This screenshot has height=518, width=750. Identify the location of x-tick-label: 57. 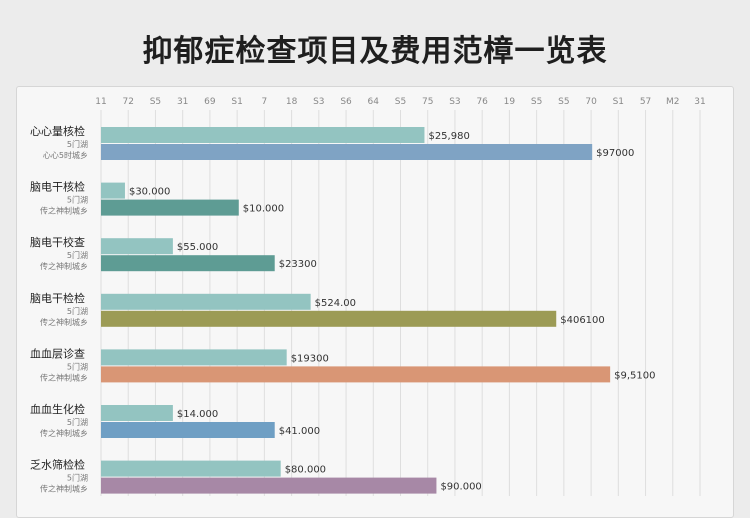
(645, 102).